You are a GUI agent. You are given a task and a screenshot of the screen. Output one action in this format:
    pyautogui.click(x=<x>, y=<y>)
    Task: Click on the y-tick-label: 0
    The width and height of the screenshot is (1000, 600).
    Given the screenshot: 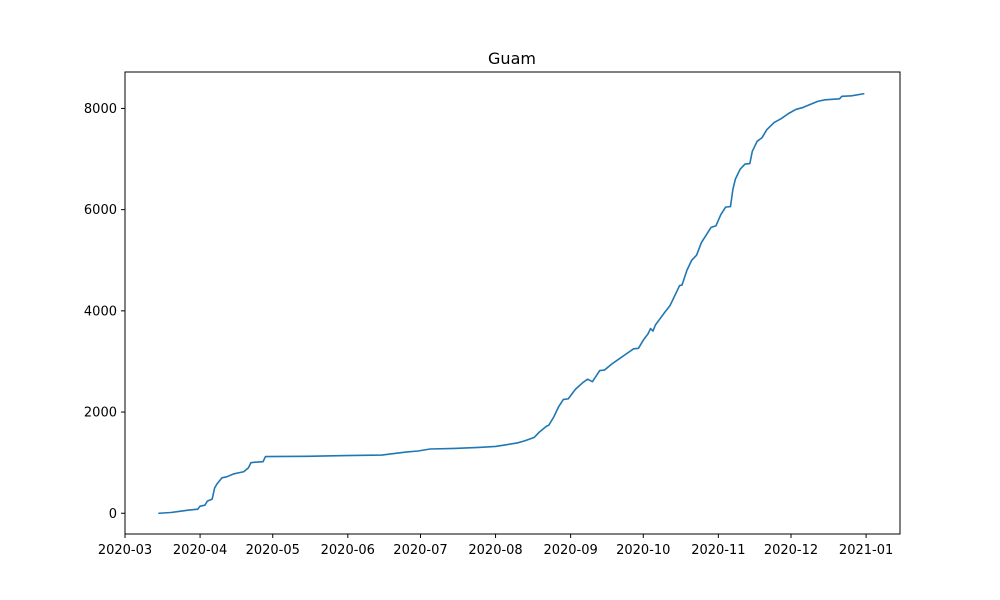 What is the action you would take?
    pyautogui.click(x=113, y=514)
    